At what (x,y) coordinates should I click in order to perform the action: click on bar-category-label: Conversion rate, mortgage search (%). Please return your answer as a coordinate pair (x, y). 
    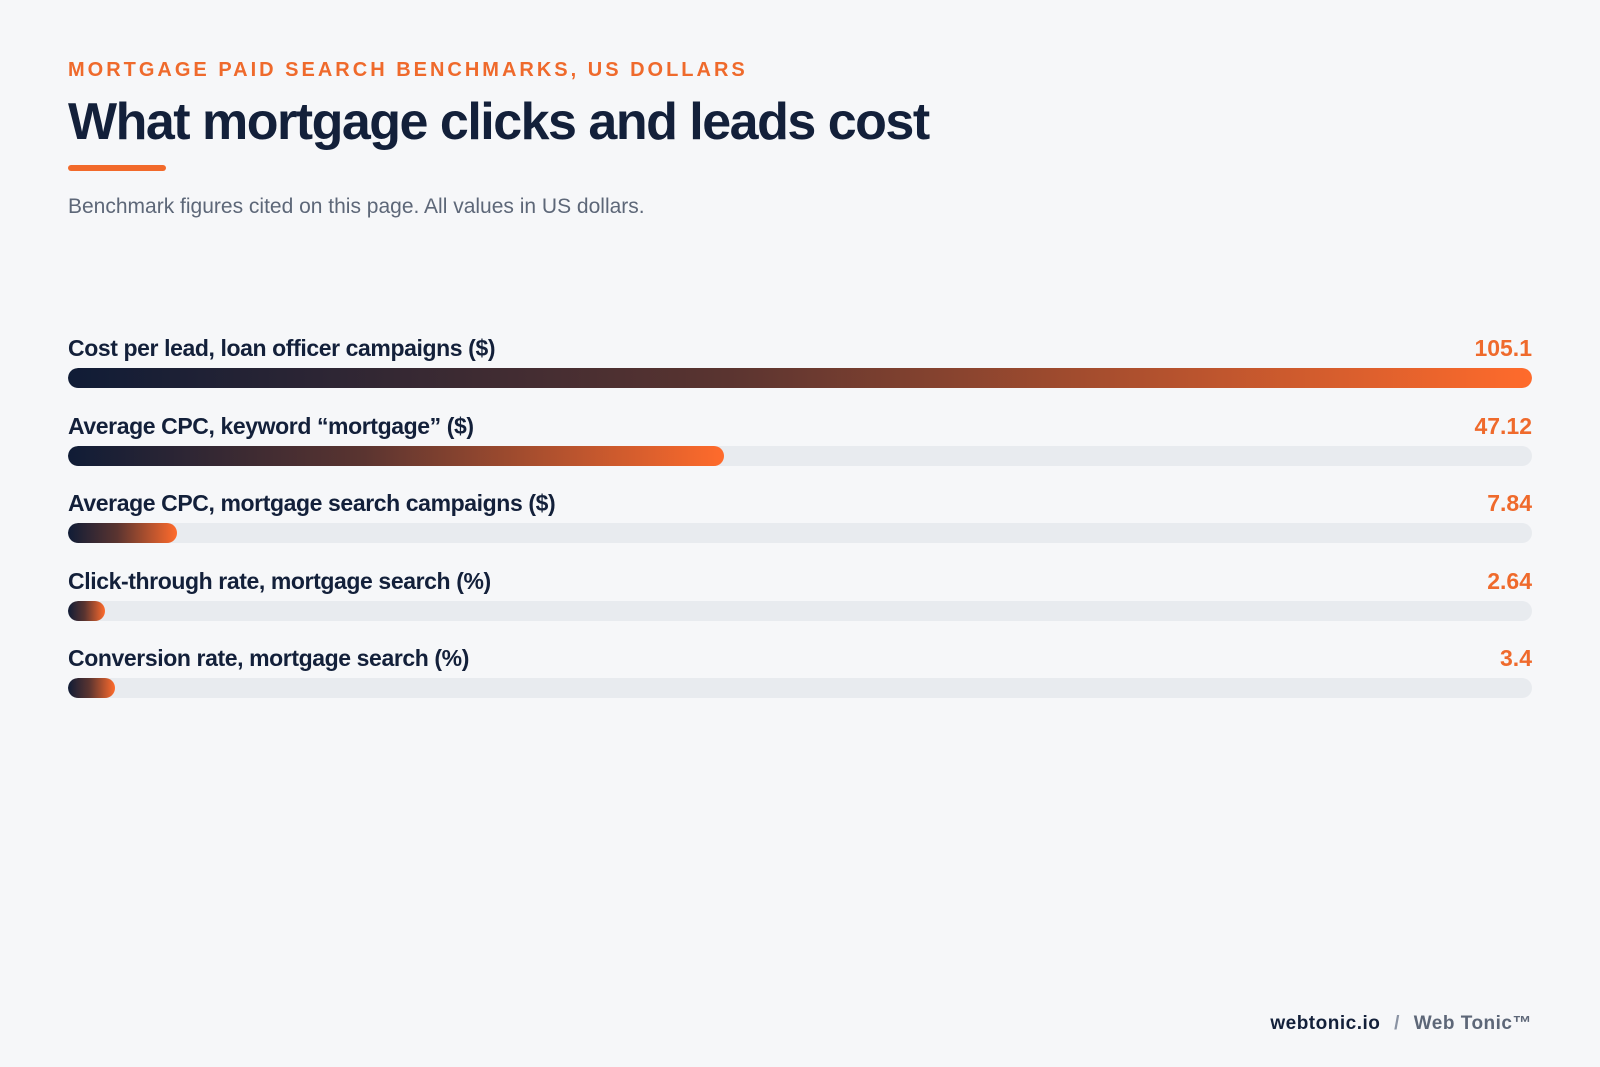
    Looking at the image, I should click on (268, 658).